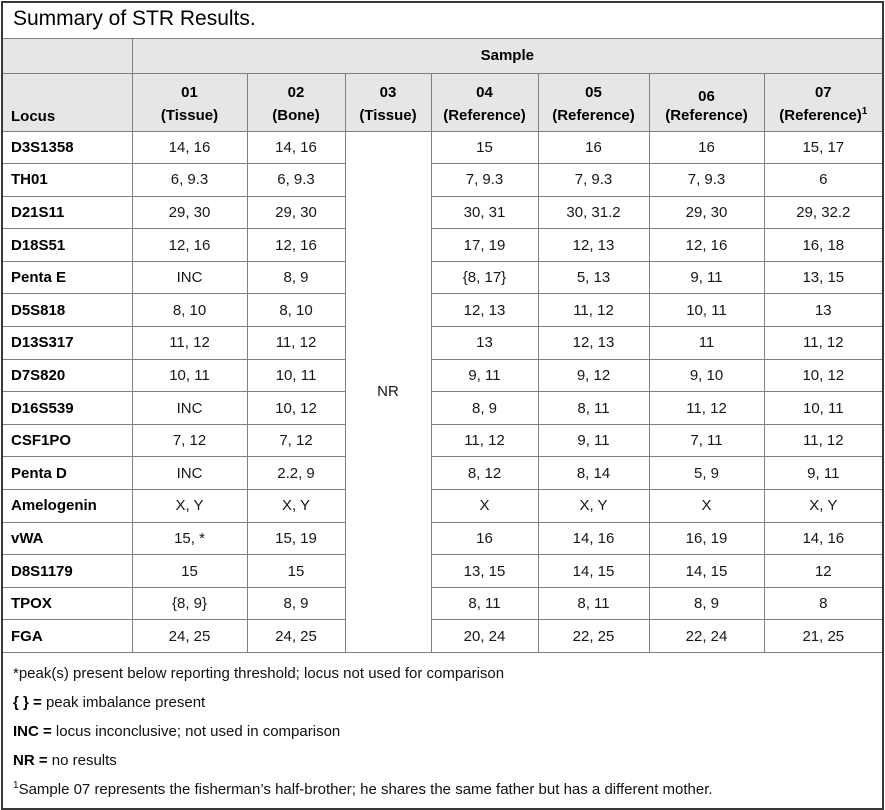 The image size is (885, 810). What do you see at coordinates (823, 603) in the screenshot?
I see `result-cell: 8` at bounding box center [823, 603].